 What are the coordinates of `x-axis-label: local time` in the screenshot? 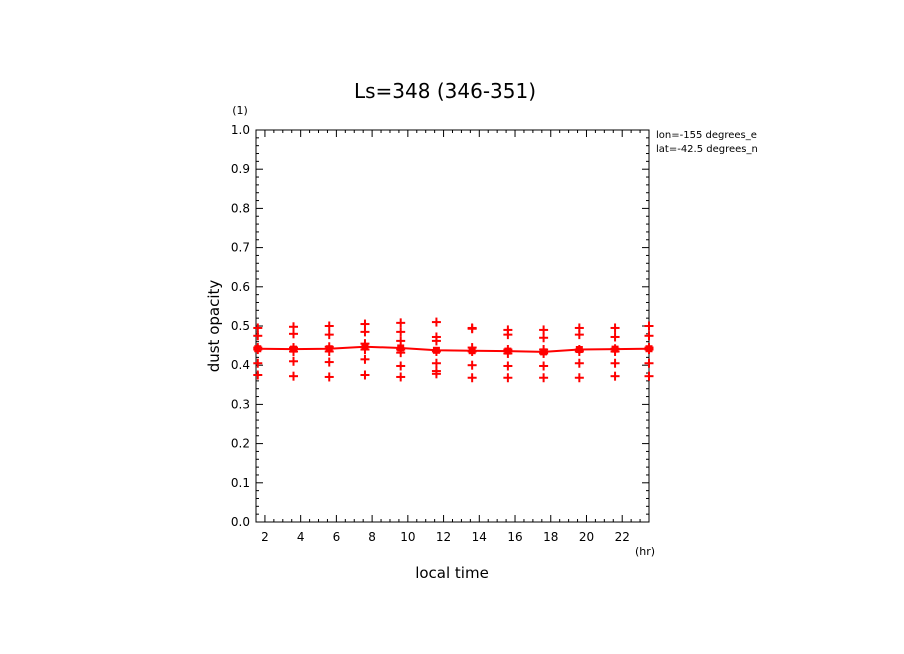 It's located at (452, 573).